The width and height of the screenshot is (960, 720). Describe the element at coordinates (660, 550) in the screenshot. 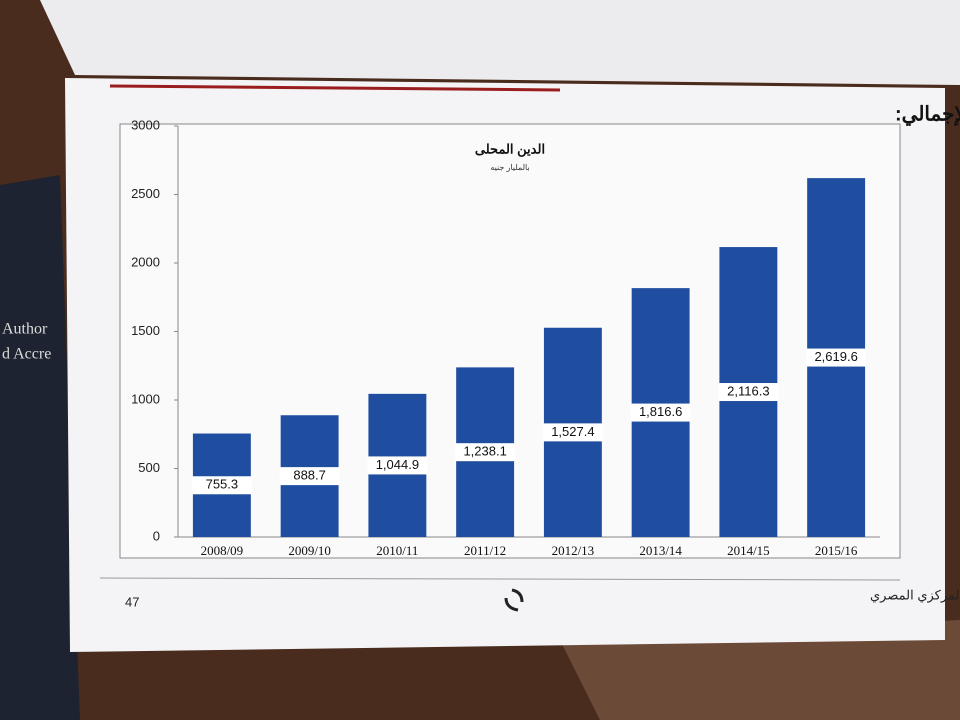

I see `x-tick-label: 2013/14` at that location.